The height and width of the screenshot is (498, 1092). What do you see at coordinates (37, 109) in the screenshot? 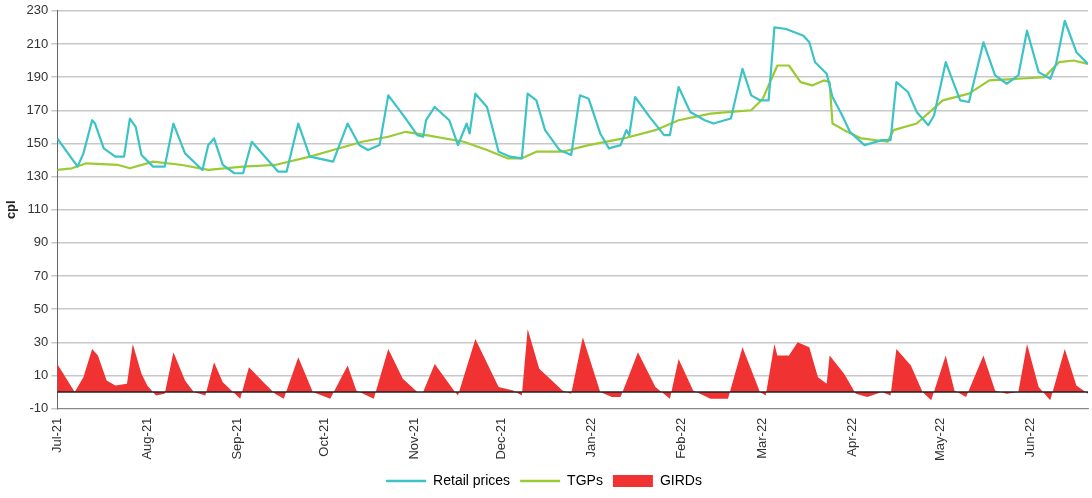
I see `y-tick-label: 170` at bounding box center [37, 109].